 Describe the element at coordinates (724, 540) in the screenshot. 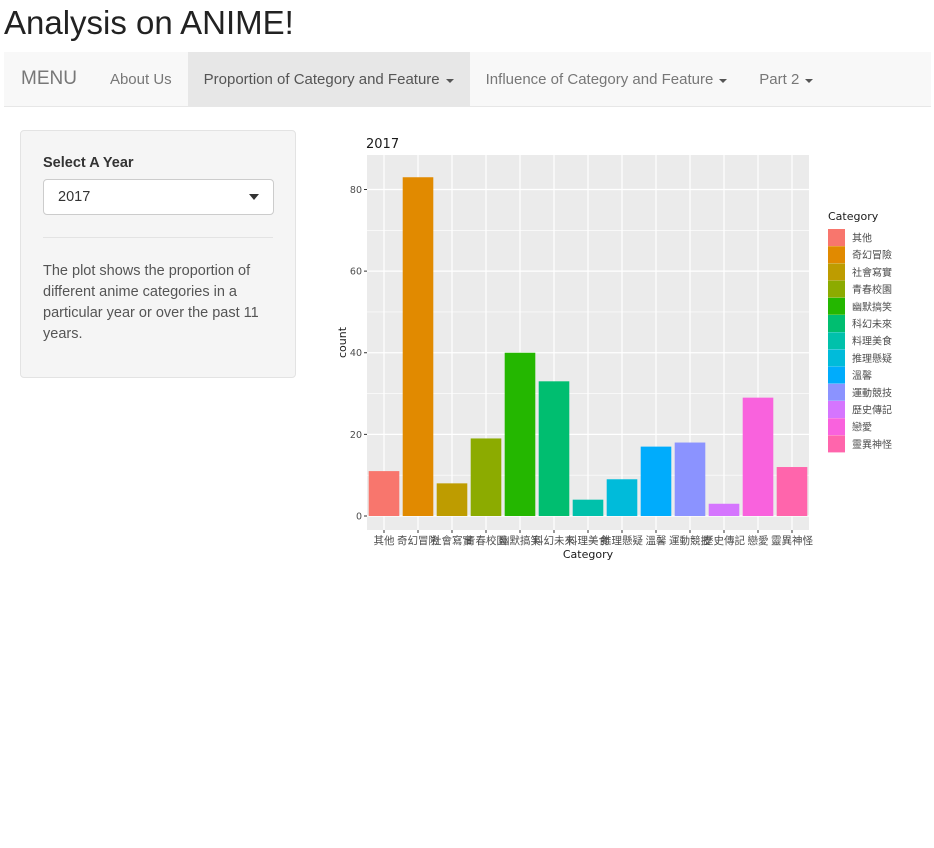

I see `x-tick-label: 歷史傳記` at that location.